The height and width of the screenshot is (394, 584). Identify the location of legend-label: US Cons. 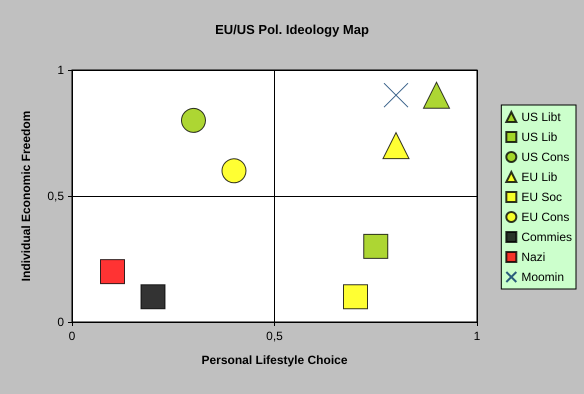
(545, 157).